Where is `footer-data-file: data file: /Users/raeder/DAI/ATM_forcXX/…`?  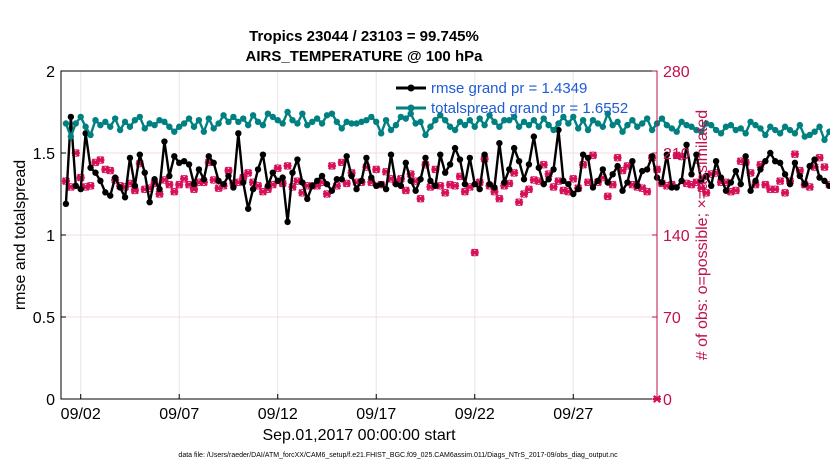 footer-data-file: data file: /Users/raeder/DAI/ATM_forcXX/… is located at coordinates (398, 455).